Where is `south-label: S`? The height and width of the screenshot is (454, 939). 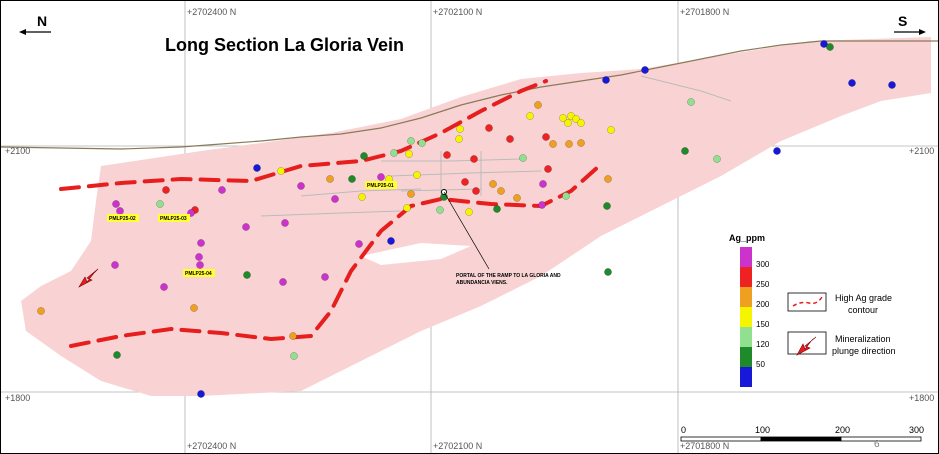
south-label: S is located at coordinates (902, 21).